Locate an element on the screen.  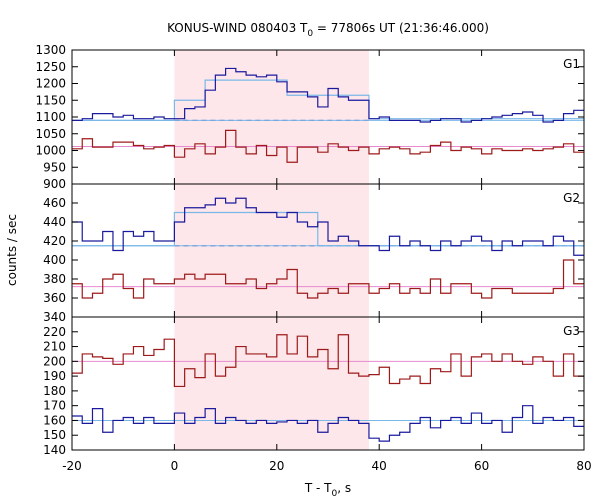
y-tick-label: 440 is located at coordinates (54, 222).